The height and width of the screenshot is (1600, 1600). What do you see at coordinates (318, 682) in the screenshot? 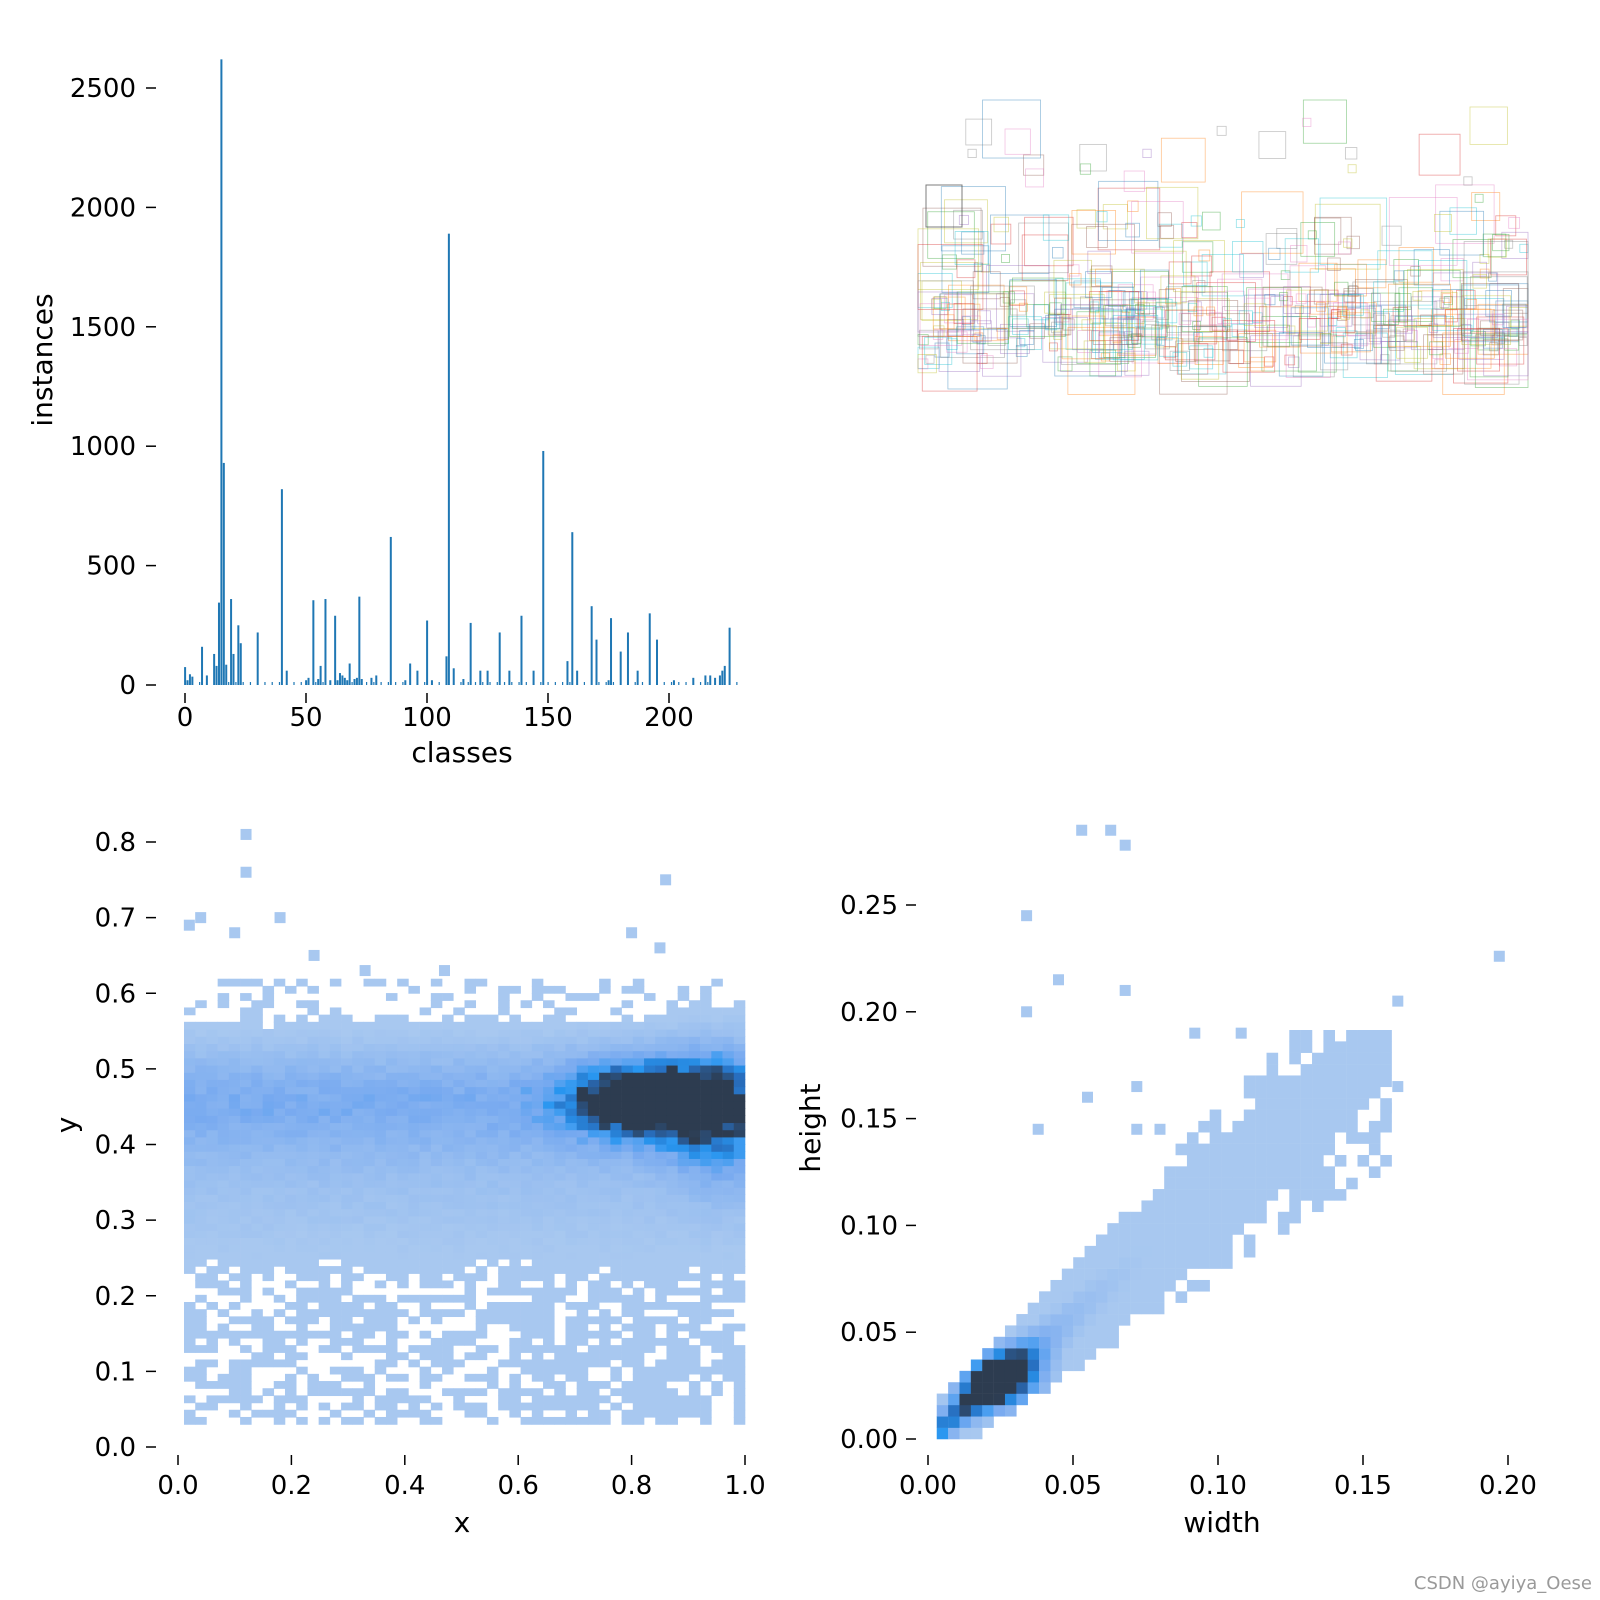
I see `bar` at bounding box center [318, 682].